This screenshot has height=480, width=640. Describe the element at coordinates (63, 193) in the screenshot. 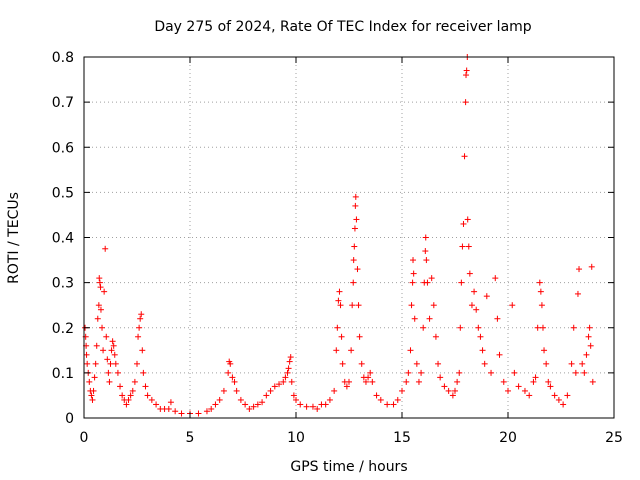

I see `y-tick-label: 0.5` at that location.